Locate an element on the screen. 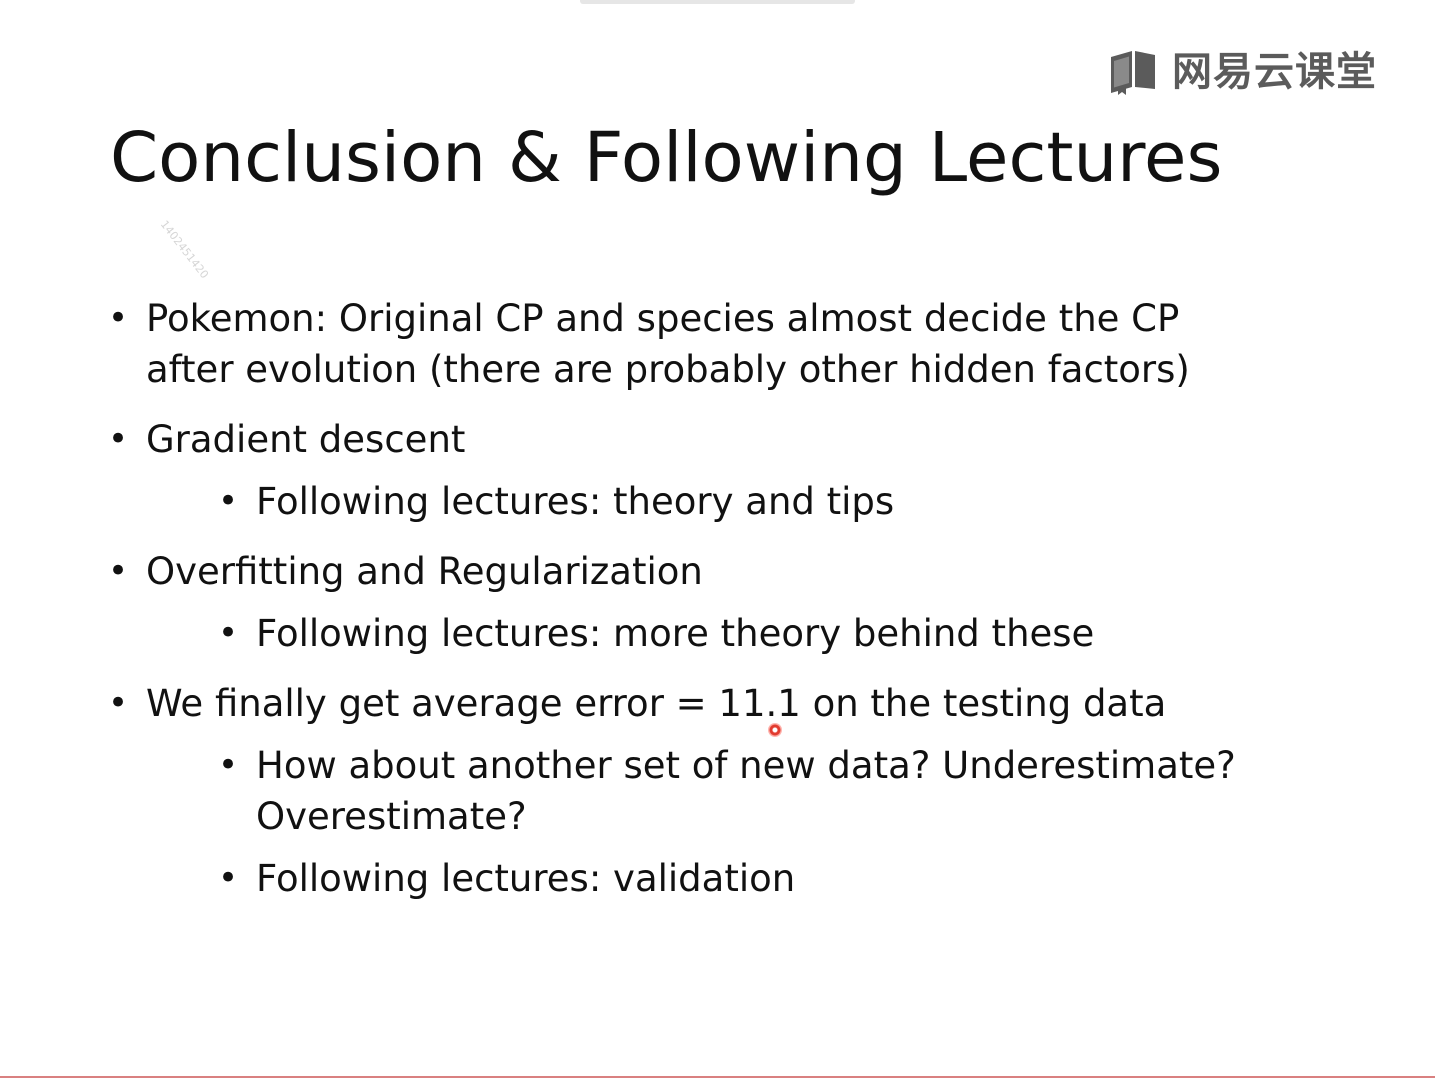 The image size is (1435, 1078). book-icon is located at coordinates (1133, 73).